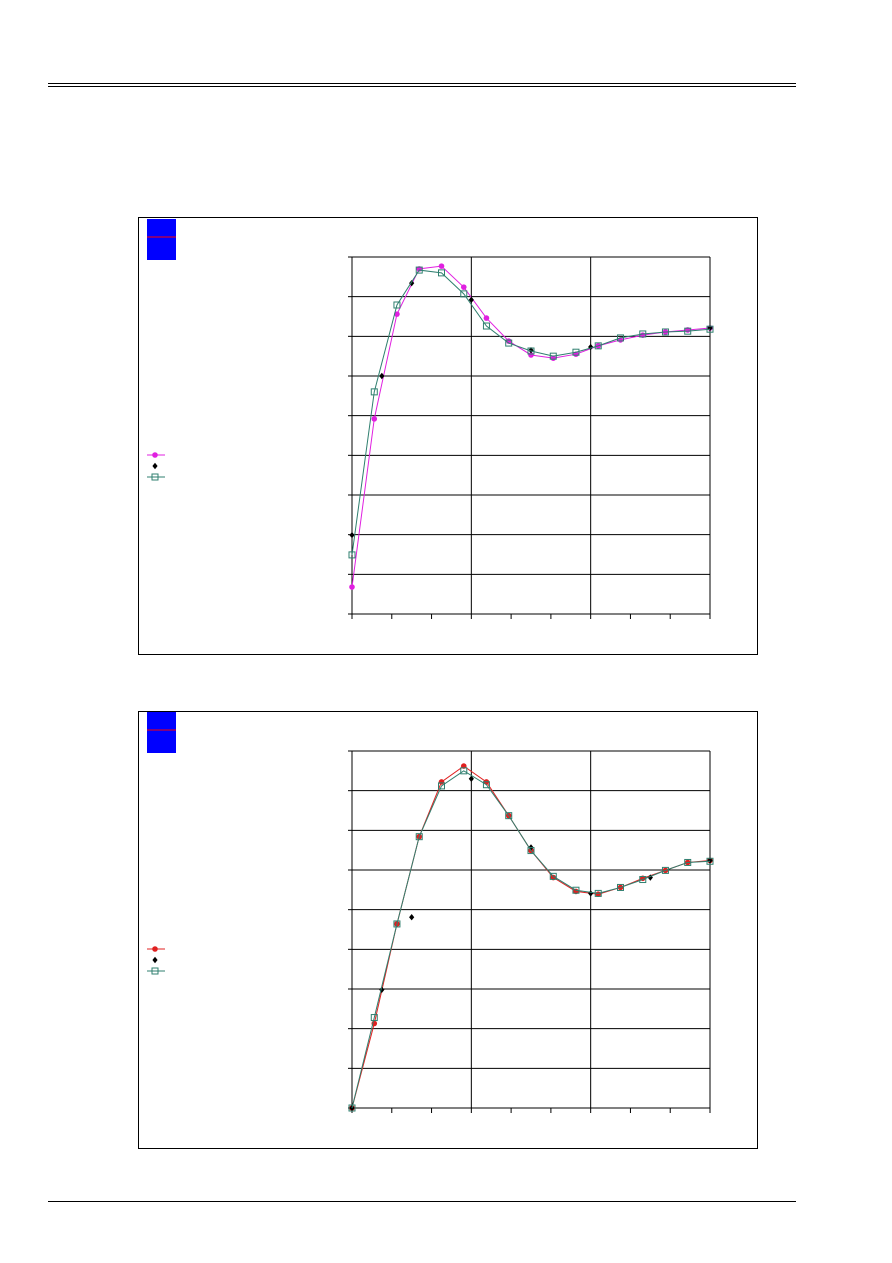 This screenshot has height=1263, width=892. What do you see at coordinates (422, 1201) in the screenshot?
I see `footer-rule` at bounding box center [422, 1201].